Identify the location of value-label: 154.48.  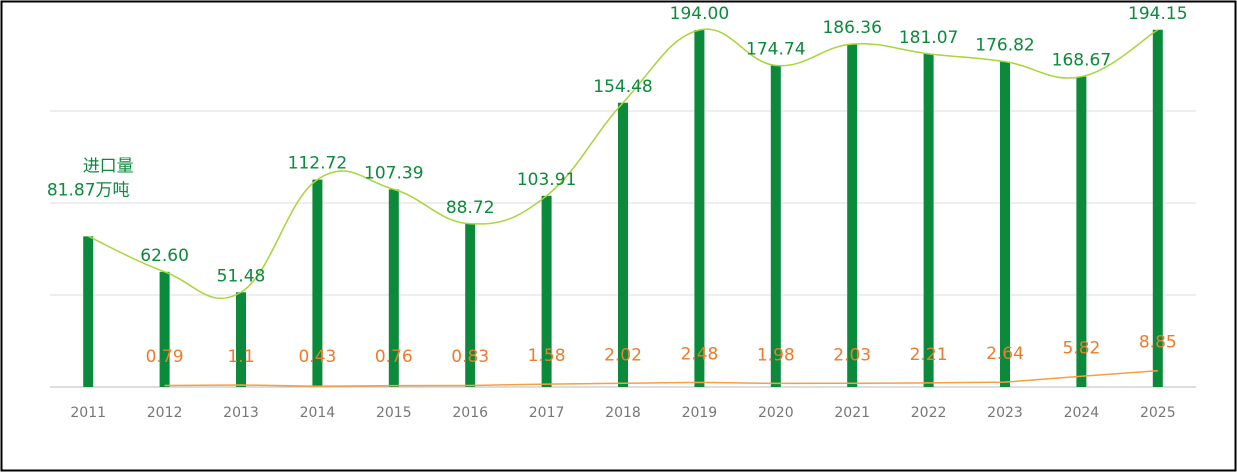
(622, 87).